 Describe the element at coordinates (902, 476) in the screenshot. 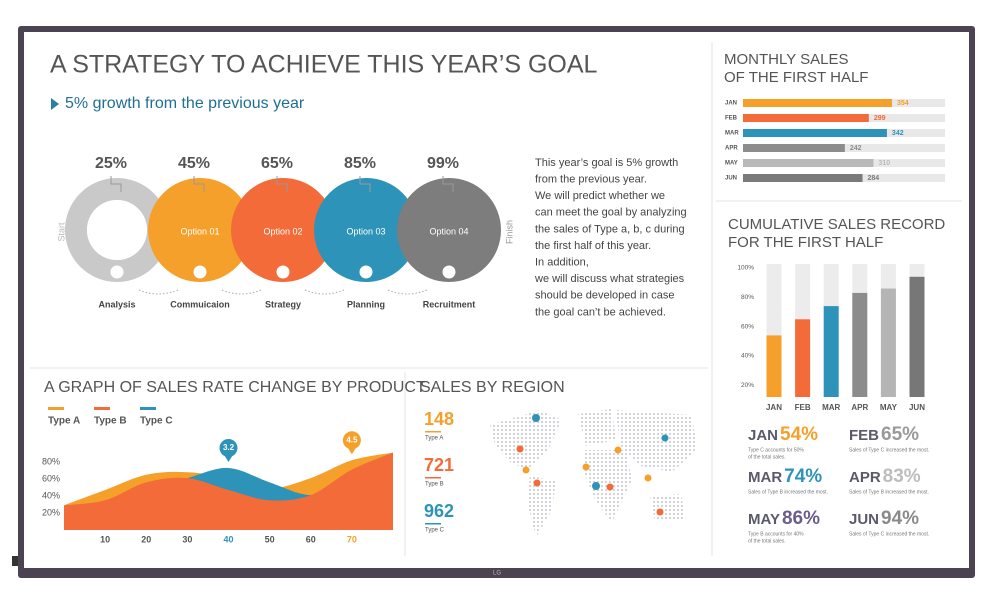

I see `stat-value: 83%` at that location.